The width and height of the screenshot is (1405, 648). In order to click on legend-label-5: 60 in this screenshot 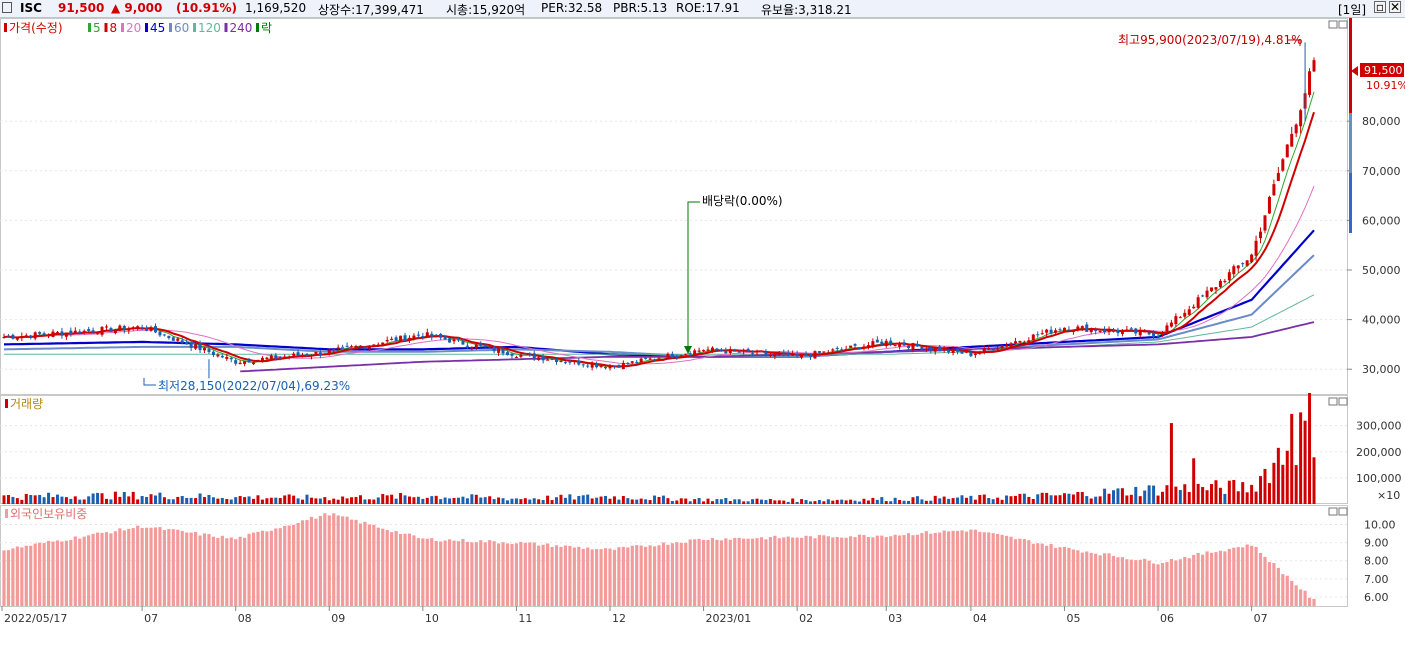, I will do `click(181, 28)`.